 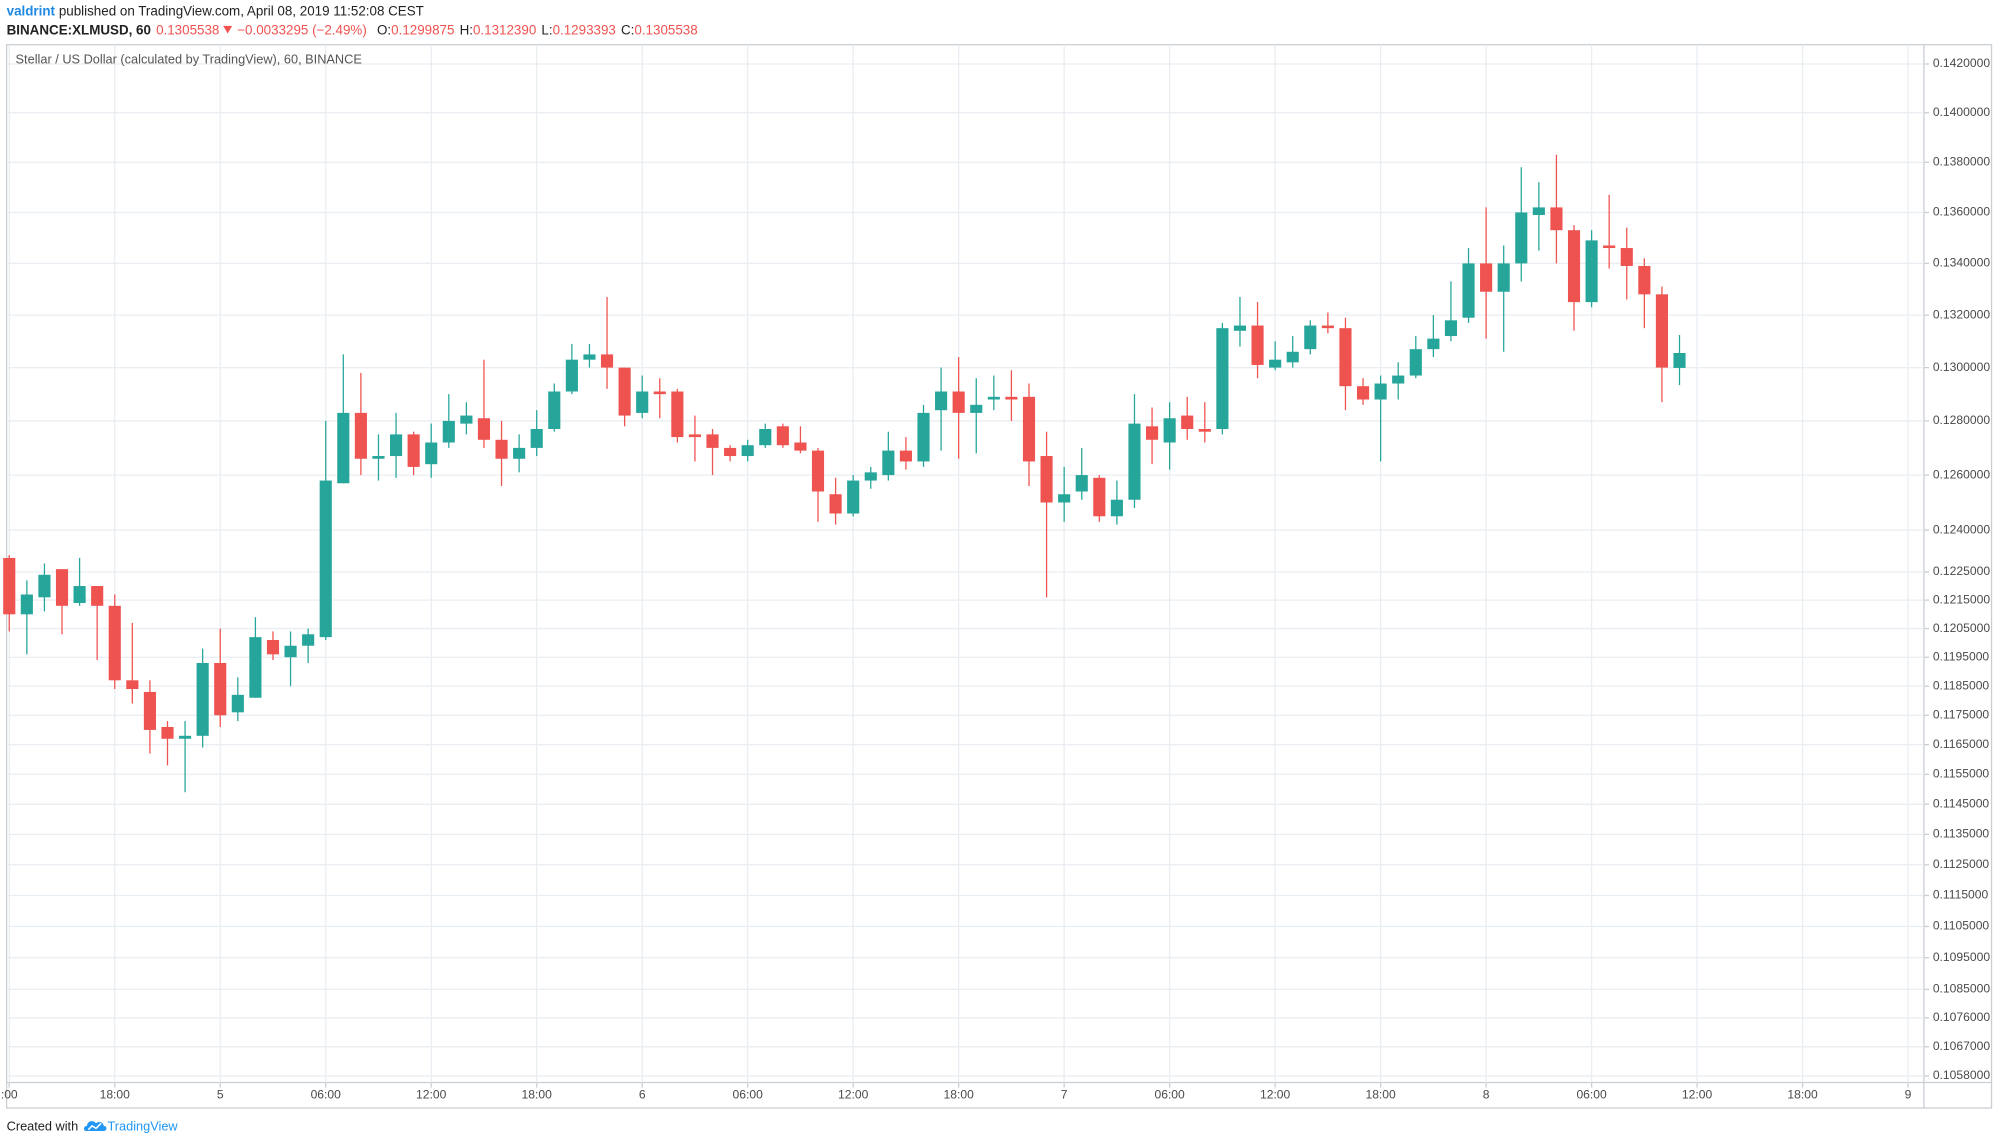 I want to click on author: valdrint, so click(x=31, y=10).